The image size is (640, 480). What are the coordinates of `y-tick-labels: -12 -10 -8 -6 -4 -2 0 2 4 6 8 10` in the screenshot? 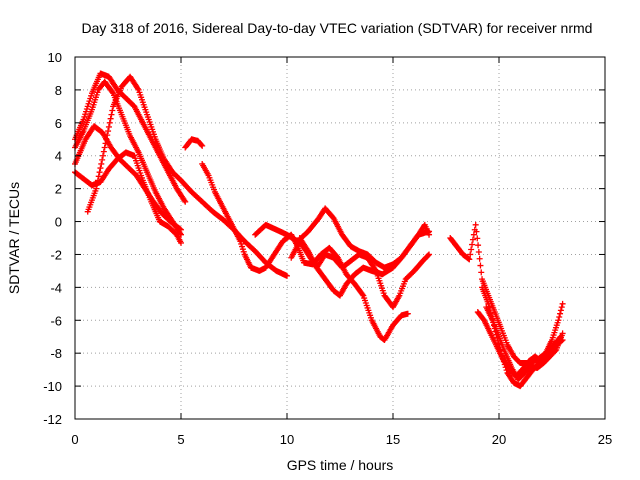 It's located at (52, 238).